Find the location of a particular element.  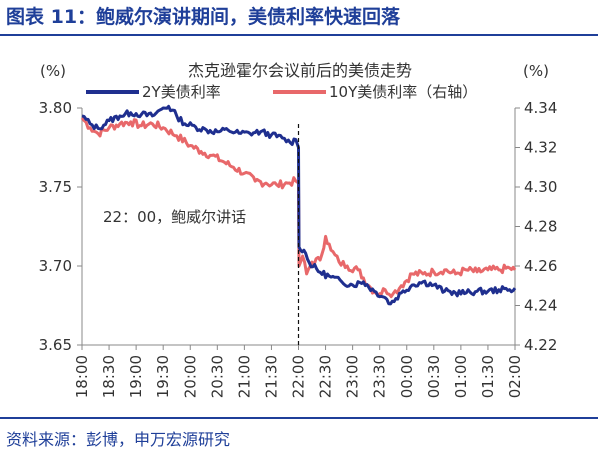

y-left-tick-label: 3.65 is located at coordinates (55, 345).